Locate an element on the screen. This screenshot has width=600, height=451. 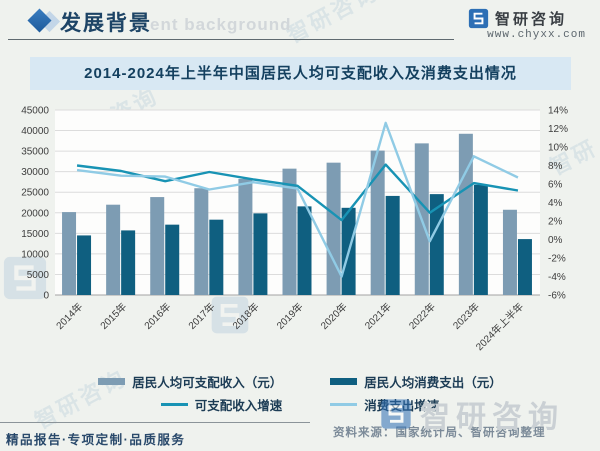
legend-label: 居民人均可支配收入（元） is located at coordinates (207, 383).